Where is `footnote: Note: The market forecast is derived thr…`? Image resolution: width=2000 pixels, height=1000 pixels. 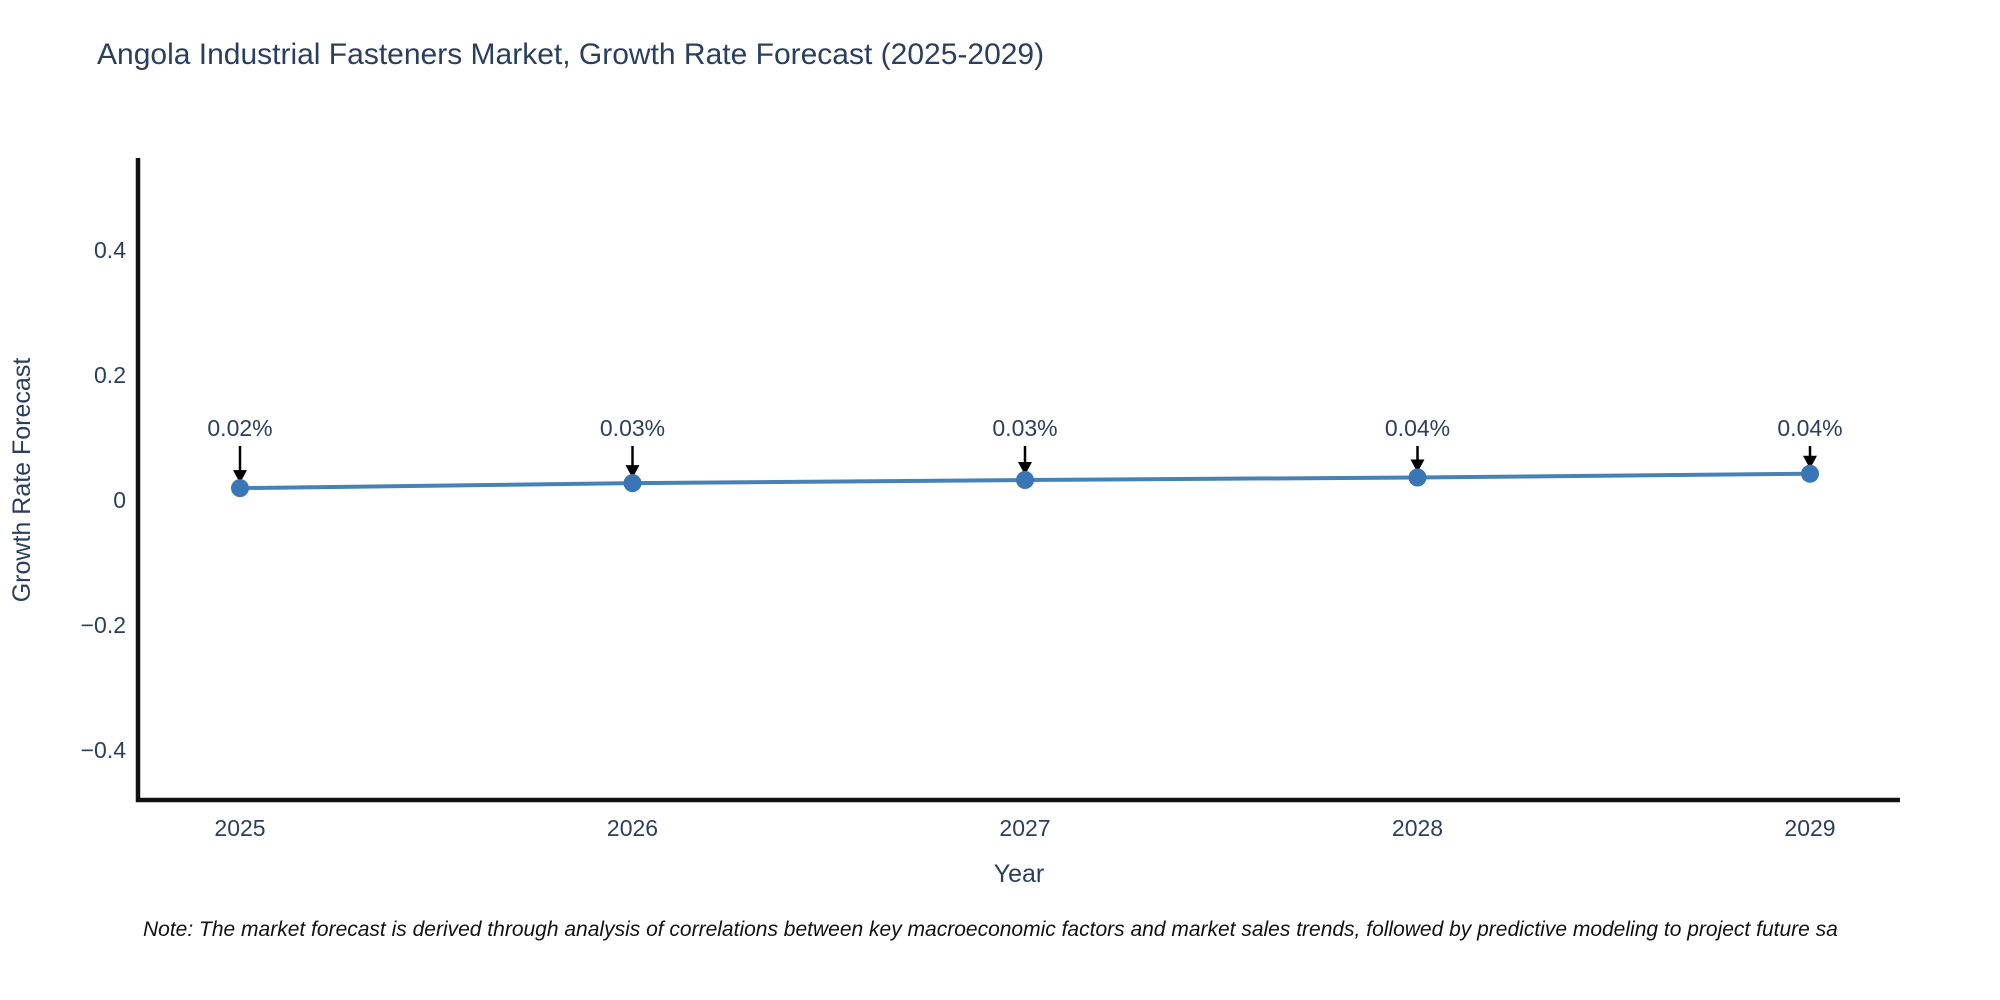 footnote: Note: The market forecast is derived thr… is located at coordinates (990, 929).